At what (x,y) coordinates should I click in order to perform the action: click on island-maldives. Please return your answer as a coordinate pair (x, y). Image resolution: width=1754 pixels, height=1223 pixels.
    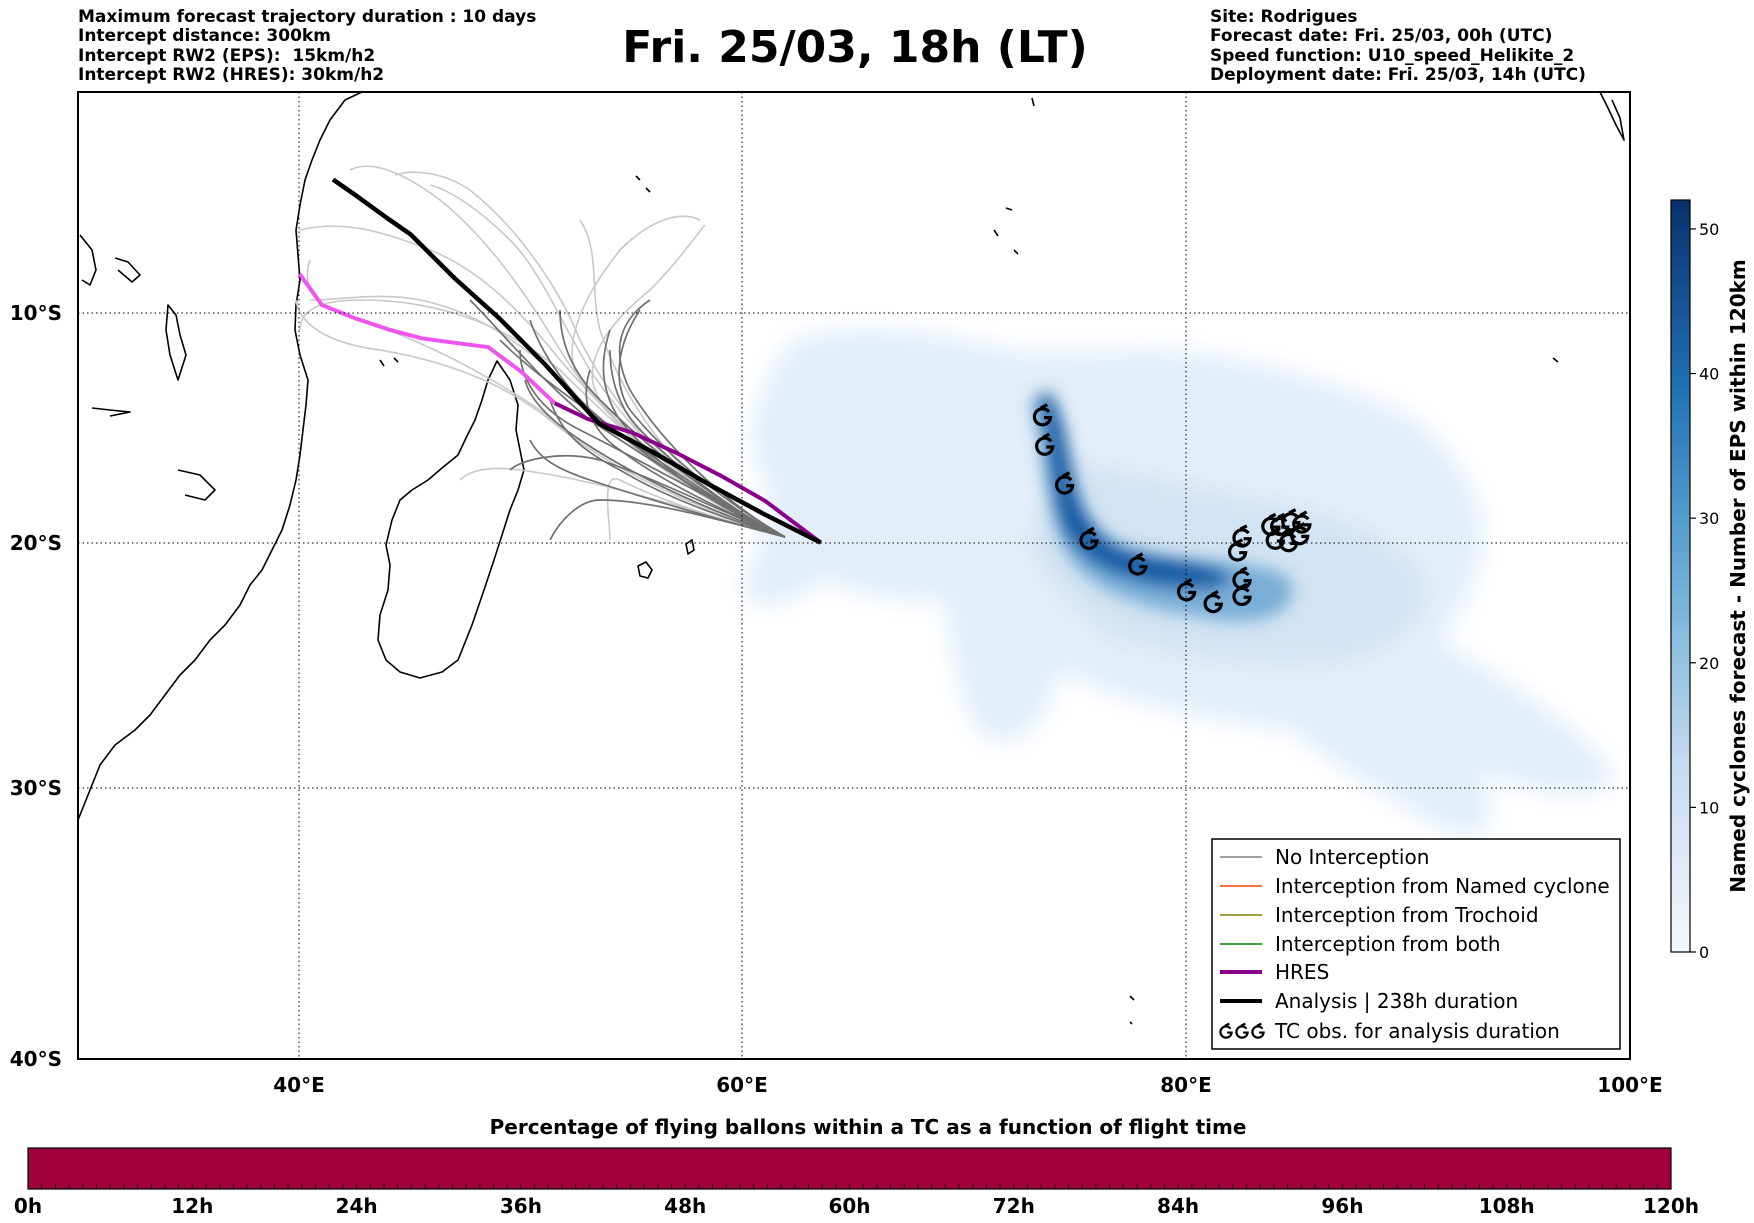
    Looking at the image, I should click on (1033, 102).